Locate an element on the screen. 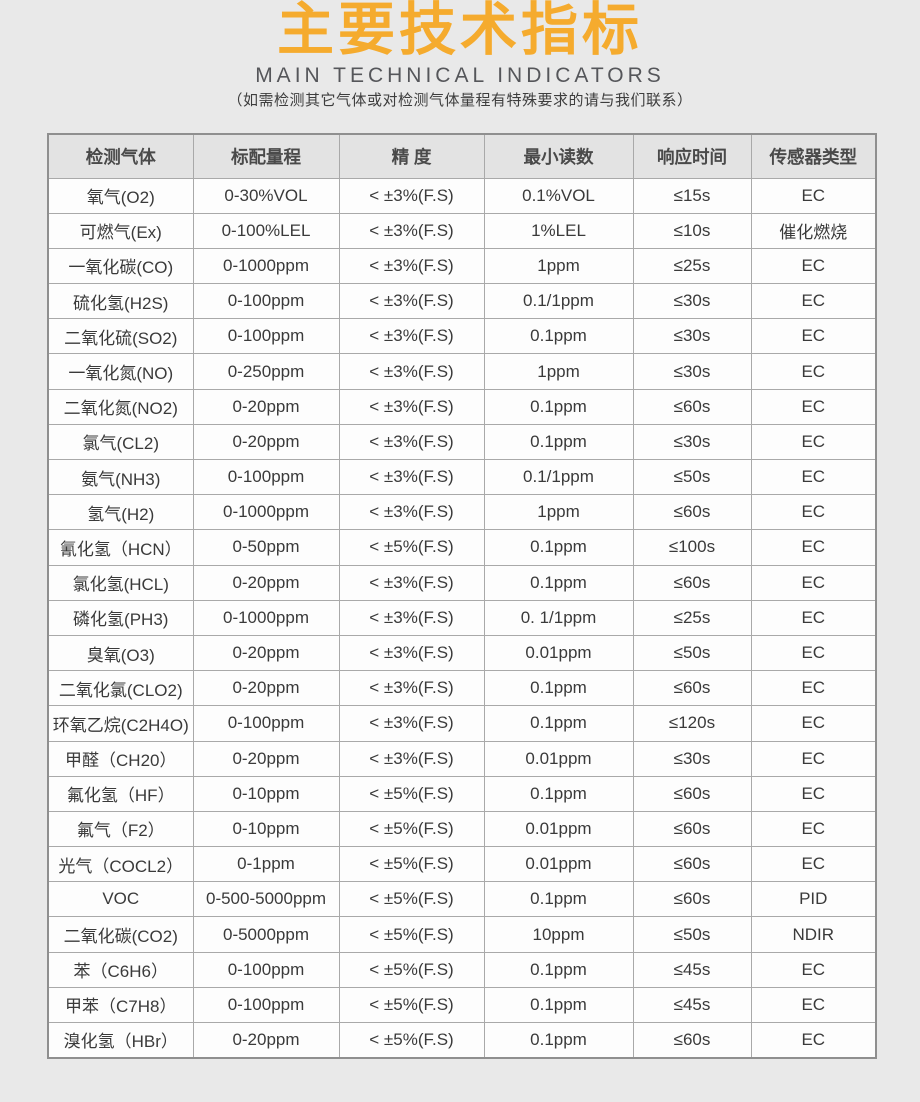  table-row: 可燃气(Ex) 0-100%LEL < ±3%(F.S) 1%LEL ≤10s 催化燃烧 is located at coordinates (462, 230).